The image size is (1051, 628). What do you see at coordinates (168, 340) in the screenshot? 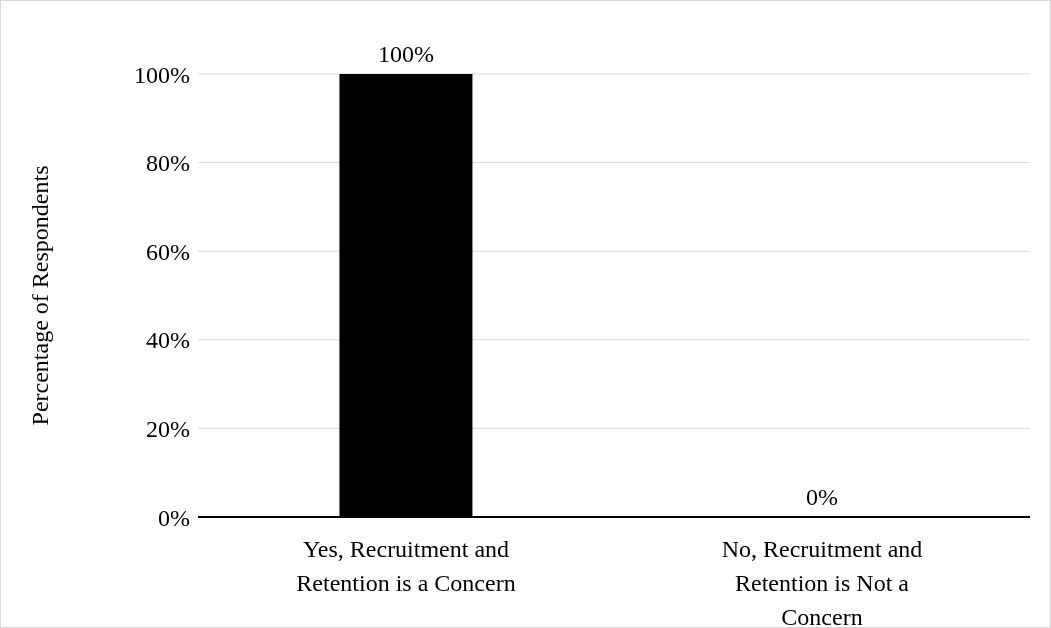
I see `y-tick-label: 40%` at bounding box center [168, 340].